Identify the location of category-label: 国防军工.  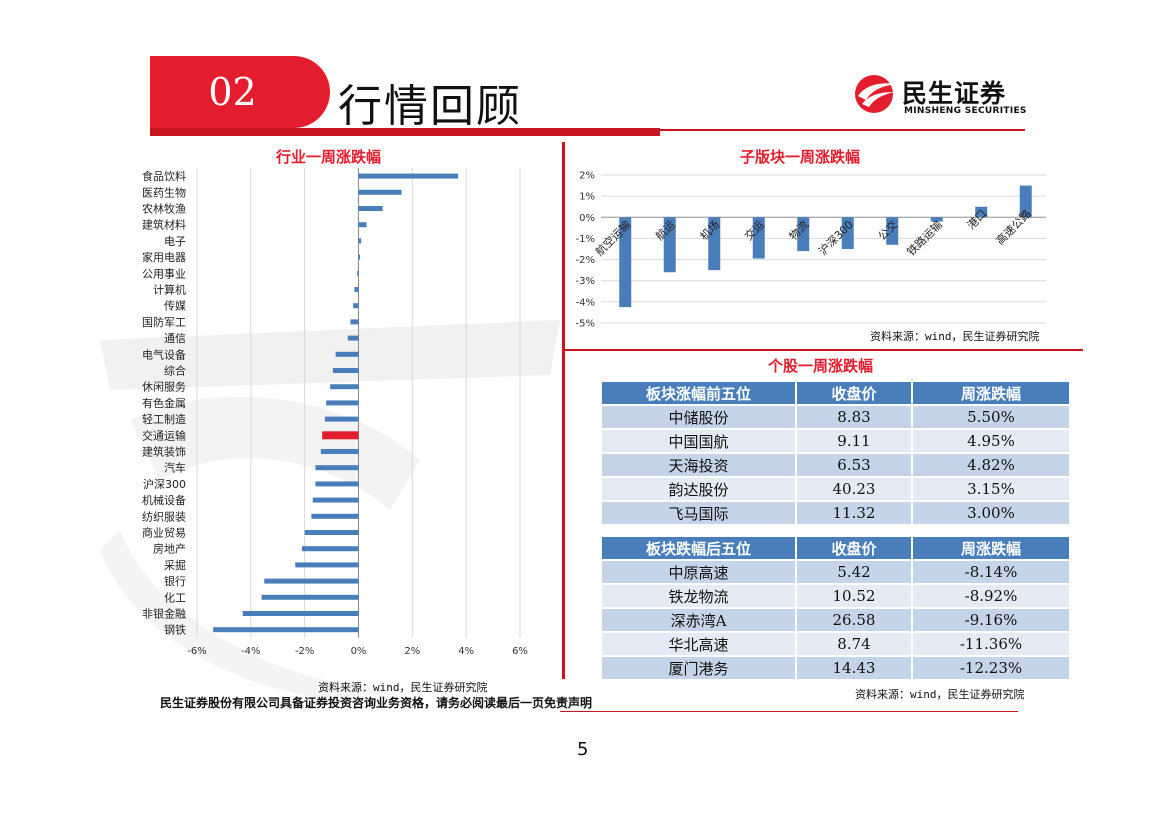
(164, 322).